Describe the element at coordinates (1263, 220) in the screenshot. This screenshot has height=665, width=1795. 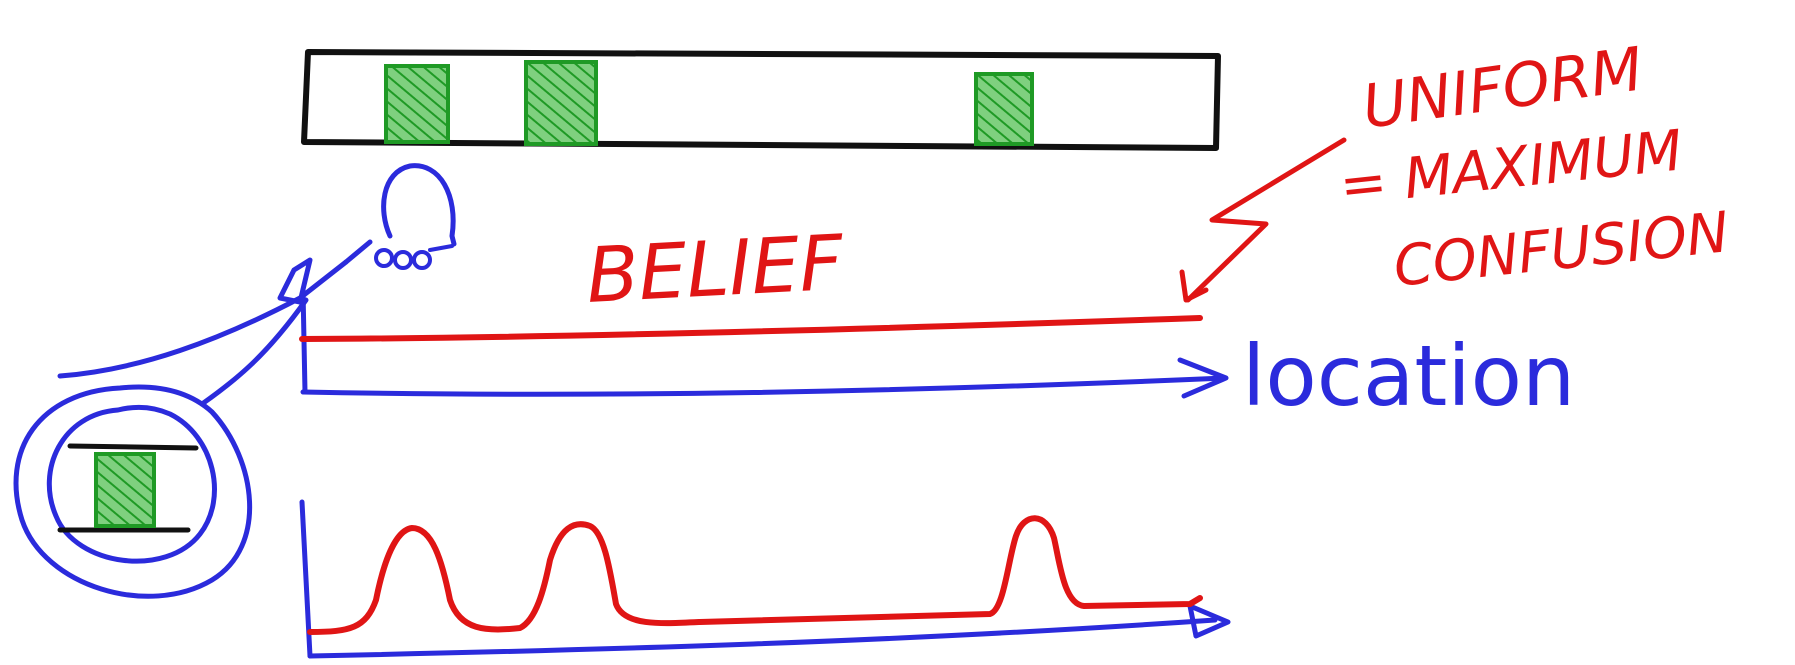
I see `annotation-arrow` at that location.